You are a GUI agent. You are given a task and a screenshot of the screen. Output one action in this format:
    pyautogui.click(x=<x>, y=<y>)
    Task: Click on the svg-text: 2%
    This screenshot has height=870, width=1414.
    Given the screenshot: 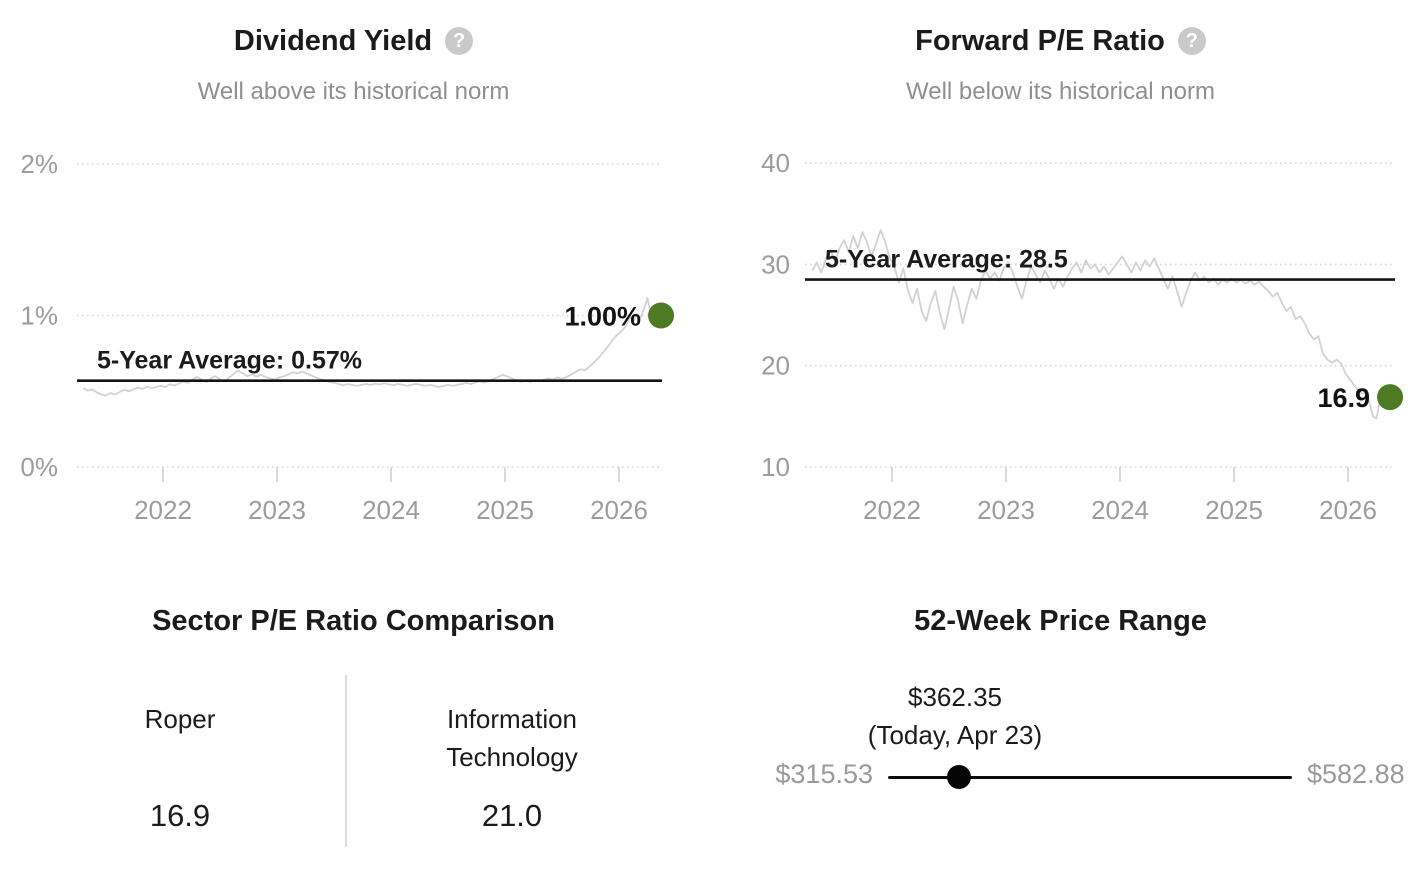 What is the action you would take?
    pyautogui.click(x=39, y=164)
    